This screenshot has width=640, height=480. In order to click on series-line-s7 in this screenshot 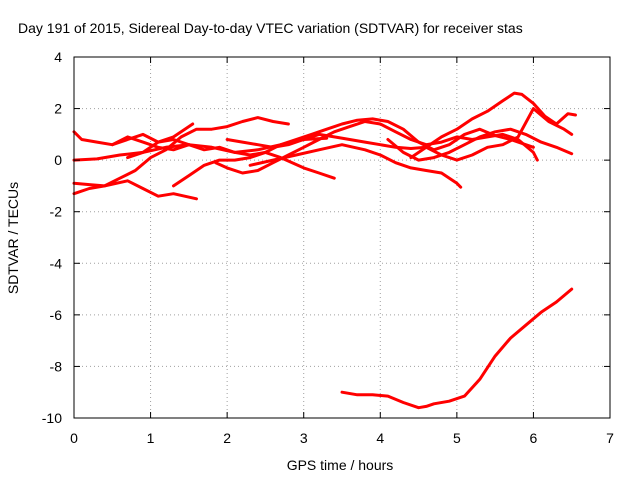, I will do `click(353, 152)`.